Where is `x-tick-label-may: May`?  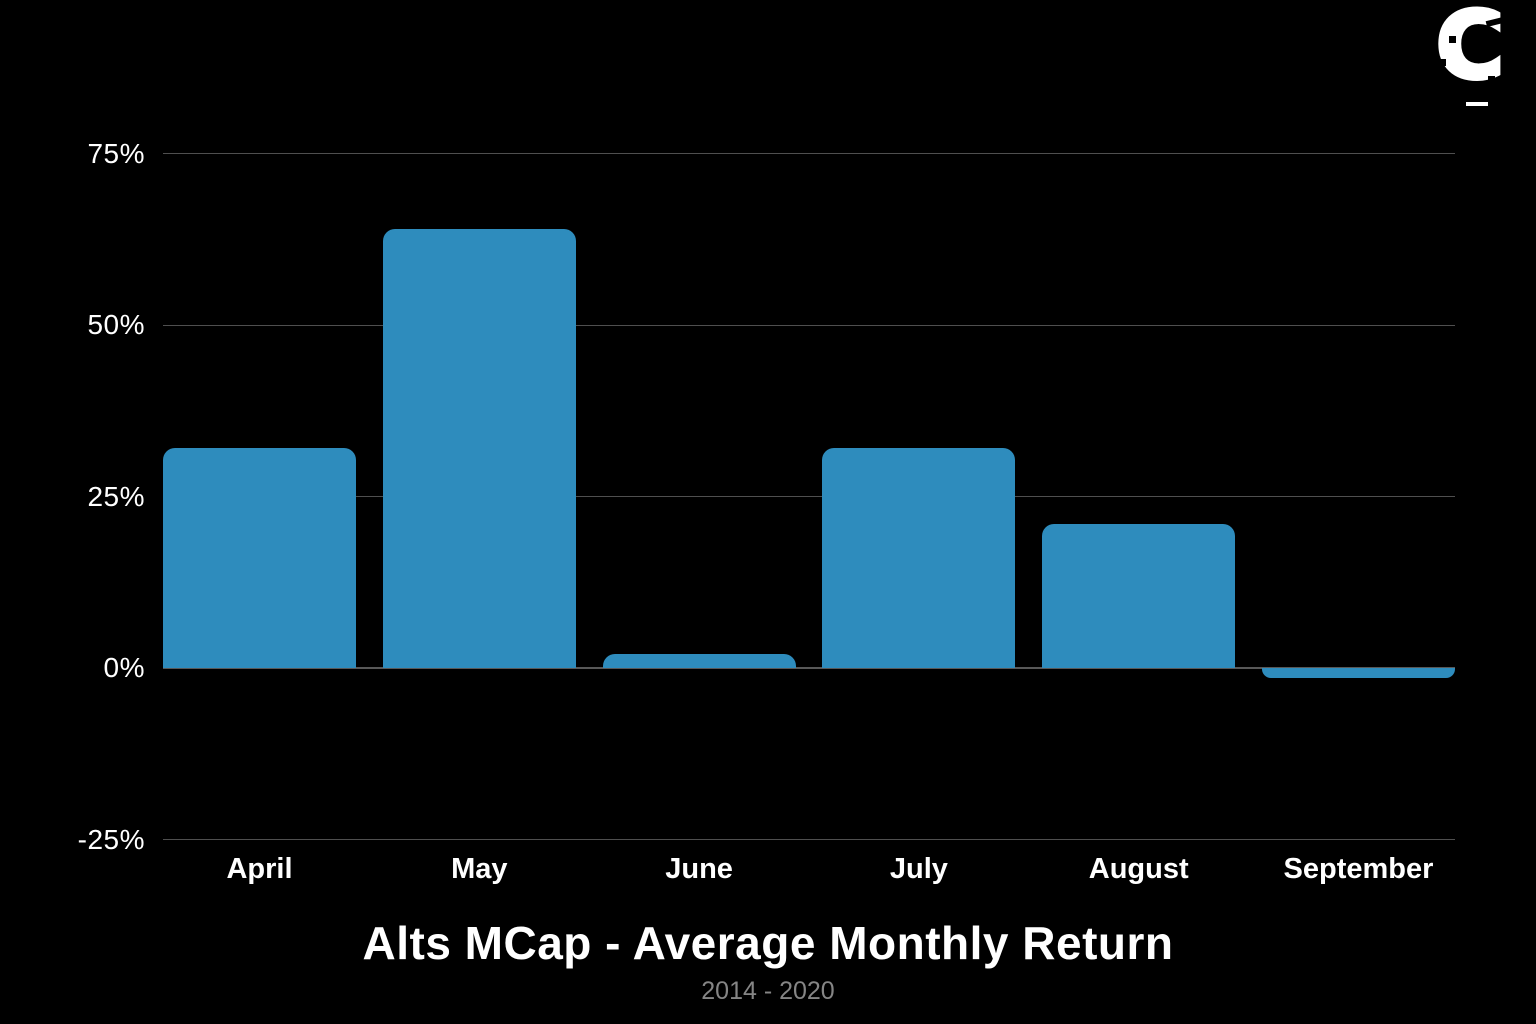
x-tick-label-may: May is located at coordinates (479, 869).